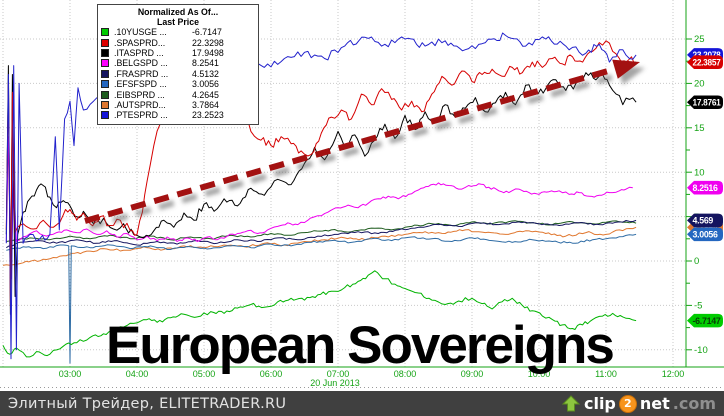  Describe the element at coordinates (606, 374) in the screenshot. I see `x-tick-label: 11:00` at that location.